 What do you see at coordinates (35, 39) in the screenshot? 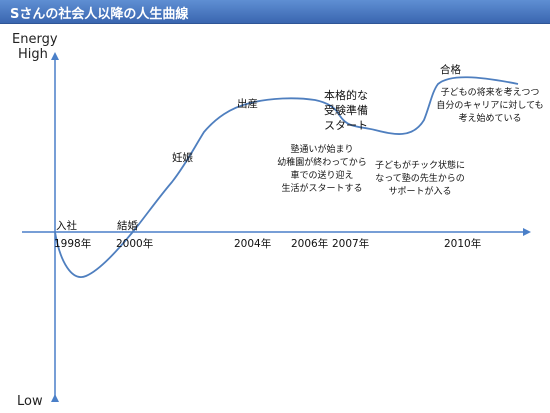
I see `y-axis-label-energy: Energy` at bounding box center [35, 39].